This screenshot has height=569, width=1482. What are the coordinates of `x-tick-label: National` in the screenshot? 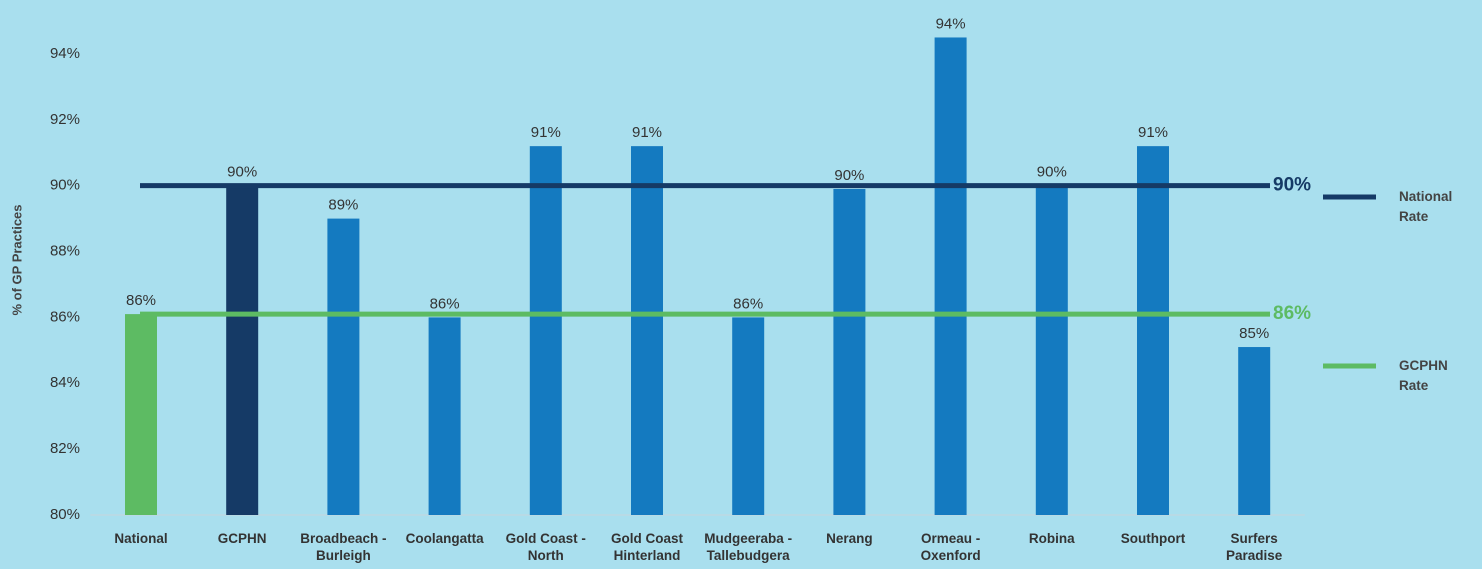 It's located at (141, 538).